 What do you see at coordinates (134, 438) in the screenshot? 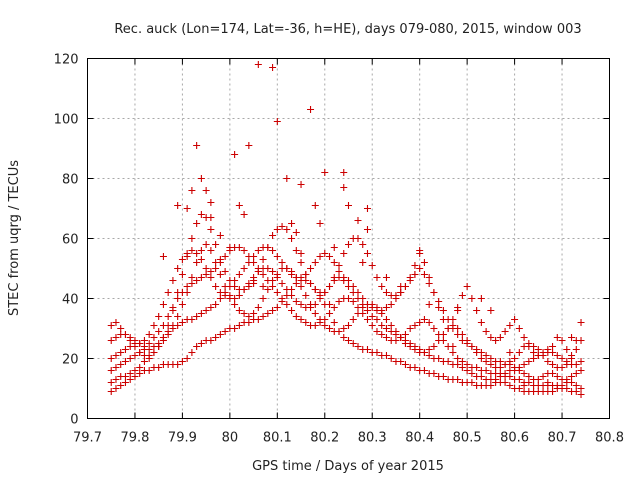
I see `x-tick-label: 79.8` at bounding box center [134, 438].